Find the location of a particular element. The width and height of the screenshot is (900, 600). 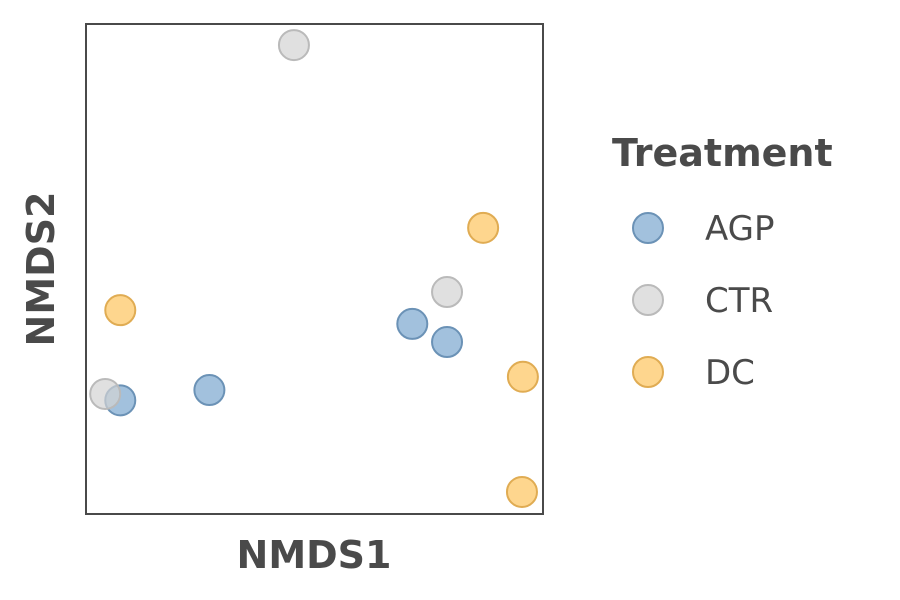

legend-label-agp: AGP is located at coordinates (740, 229).